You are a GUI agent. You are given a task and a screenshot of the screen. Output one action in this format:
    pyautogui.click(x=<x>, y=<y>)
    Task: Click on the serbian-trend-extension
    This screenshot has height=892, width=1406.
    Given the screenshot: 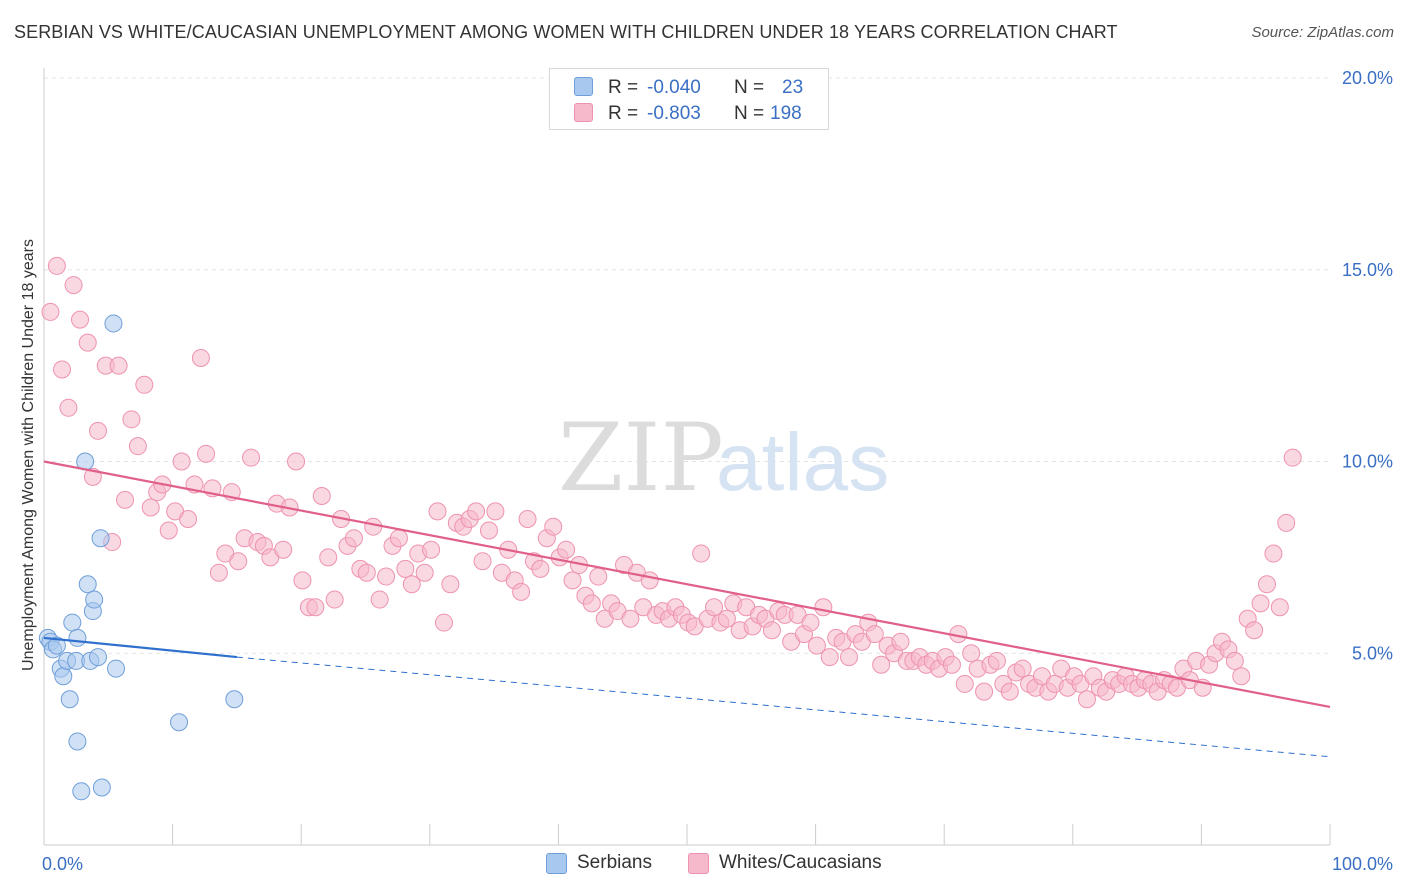 What is the action you would take?
    pyautogui.click(x=783, y=707)
    